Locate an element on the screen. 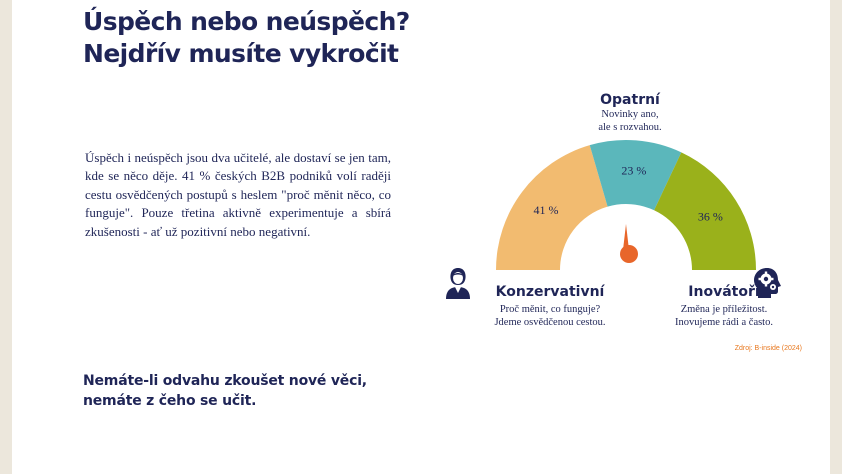  chart-source: Zdroj: B-inside (2024) is located at coordinates (768, 348).